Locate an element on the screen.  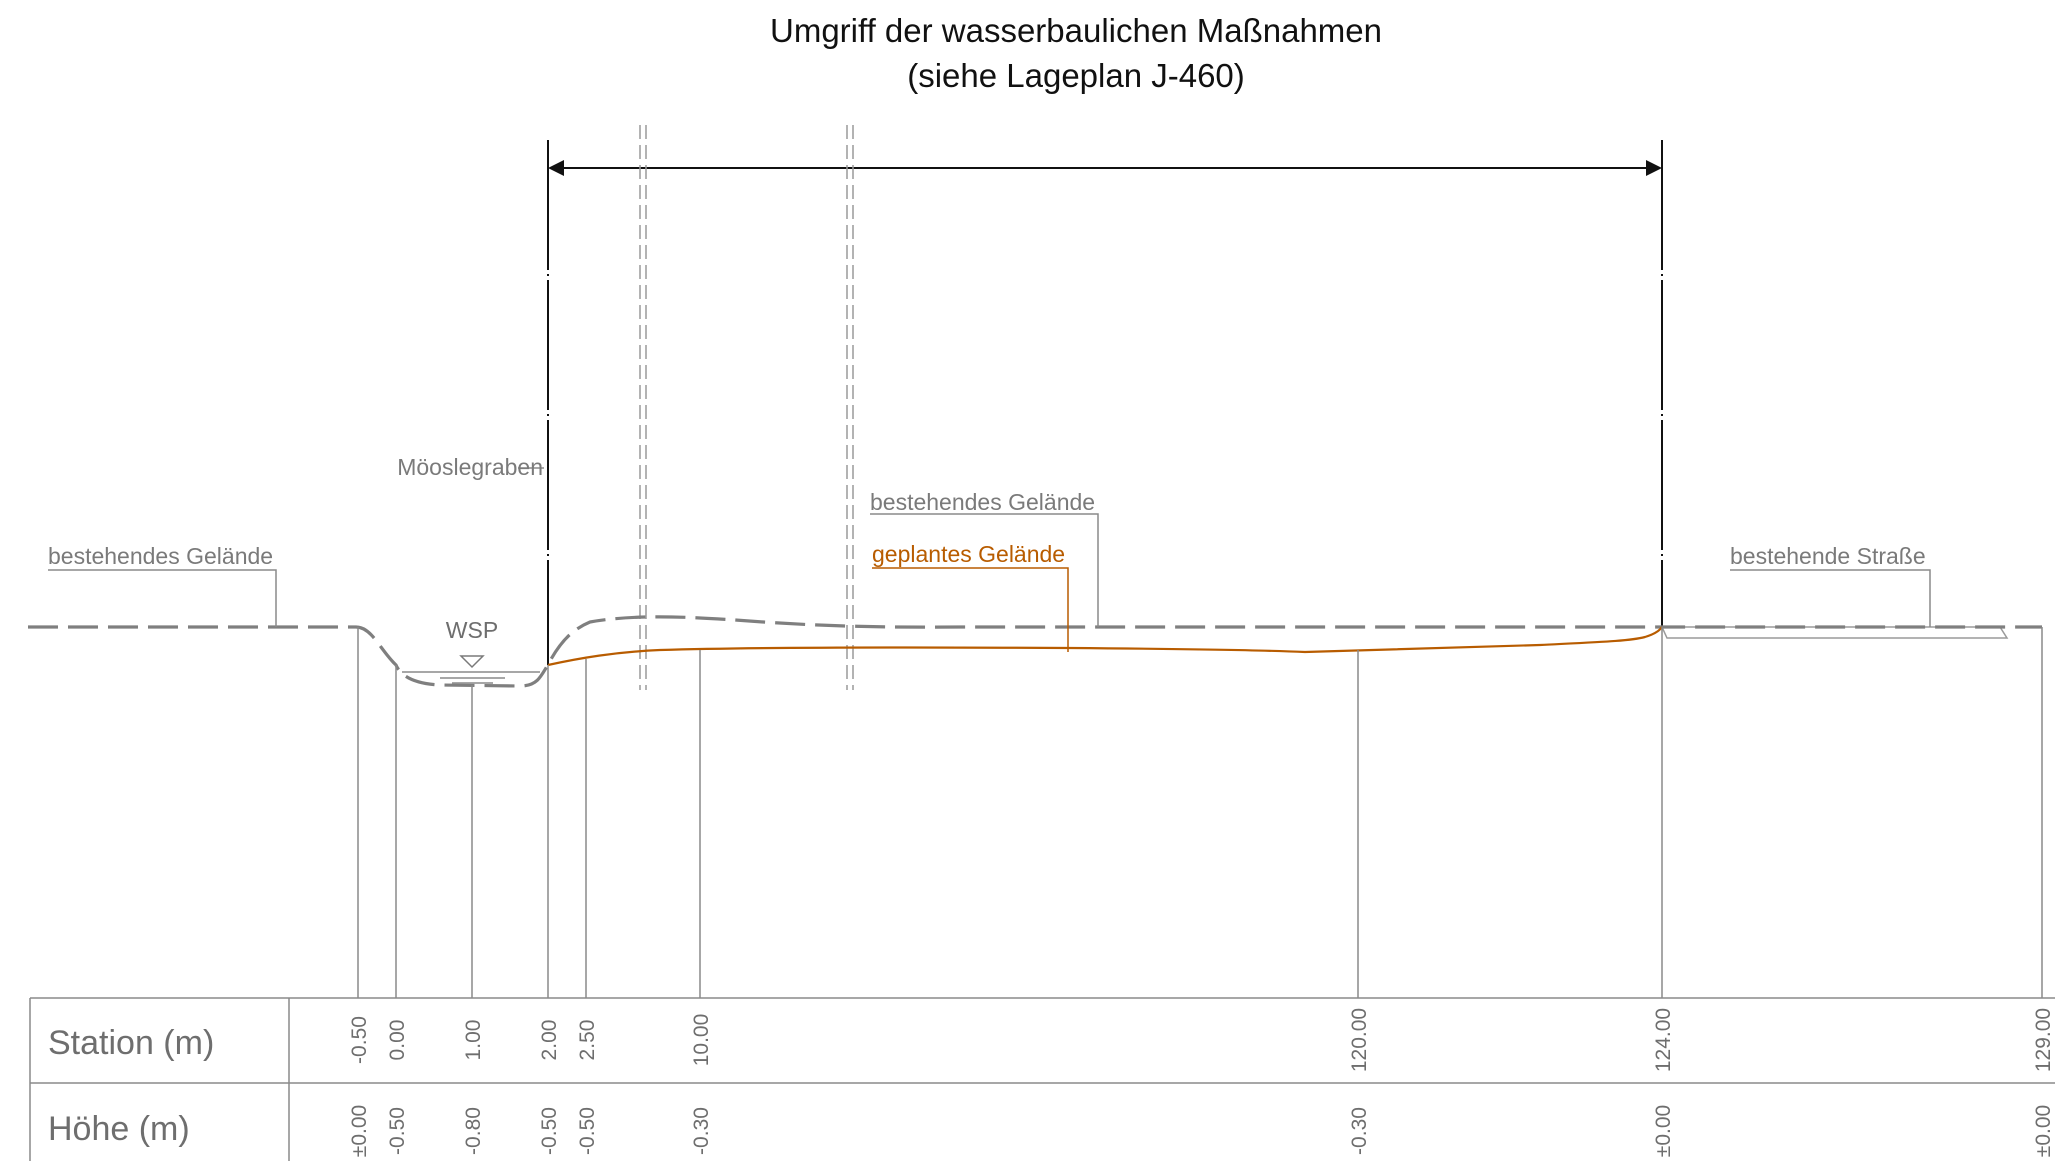
station-tick-label: 124.00 is located at coordinates (1663, 1040).